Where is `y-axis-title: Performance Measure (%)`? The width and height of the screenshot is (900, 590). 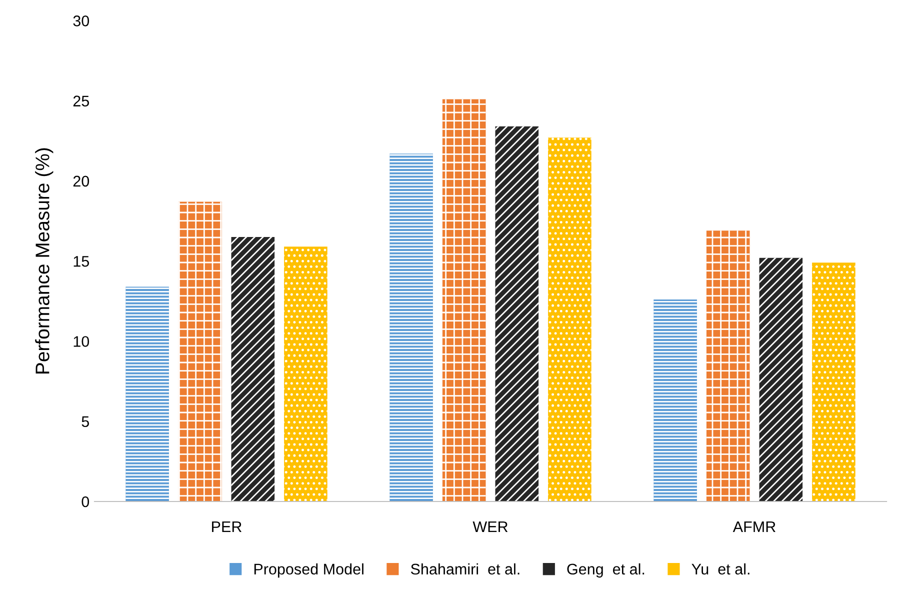
y-axis-title: Performance Measure (%) is located at coordinates (44, 261).